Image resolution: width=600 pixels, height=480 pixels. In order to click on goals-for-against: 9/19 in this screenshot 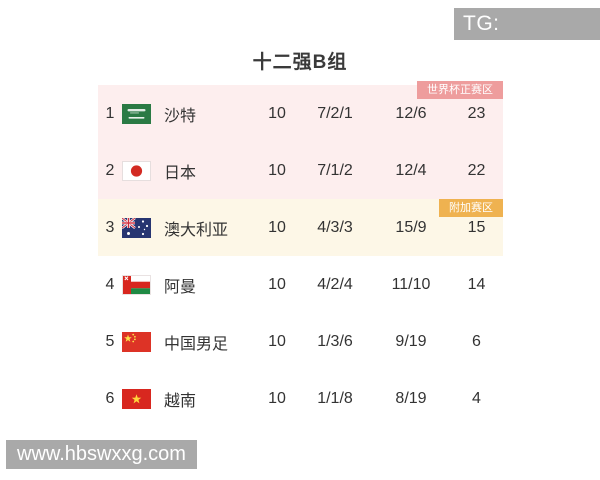, I will do `click(411, 341)`.